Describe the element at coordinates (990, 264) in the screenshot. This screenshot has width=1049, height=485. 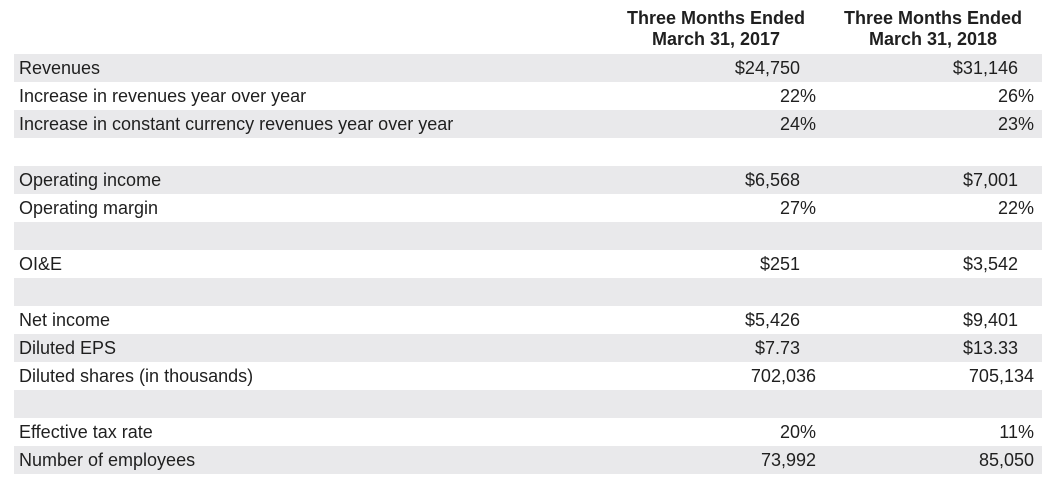
I see `value-2018: $3,542` at that location.